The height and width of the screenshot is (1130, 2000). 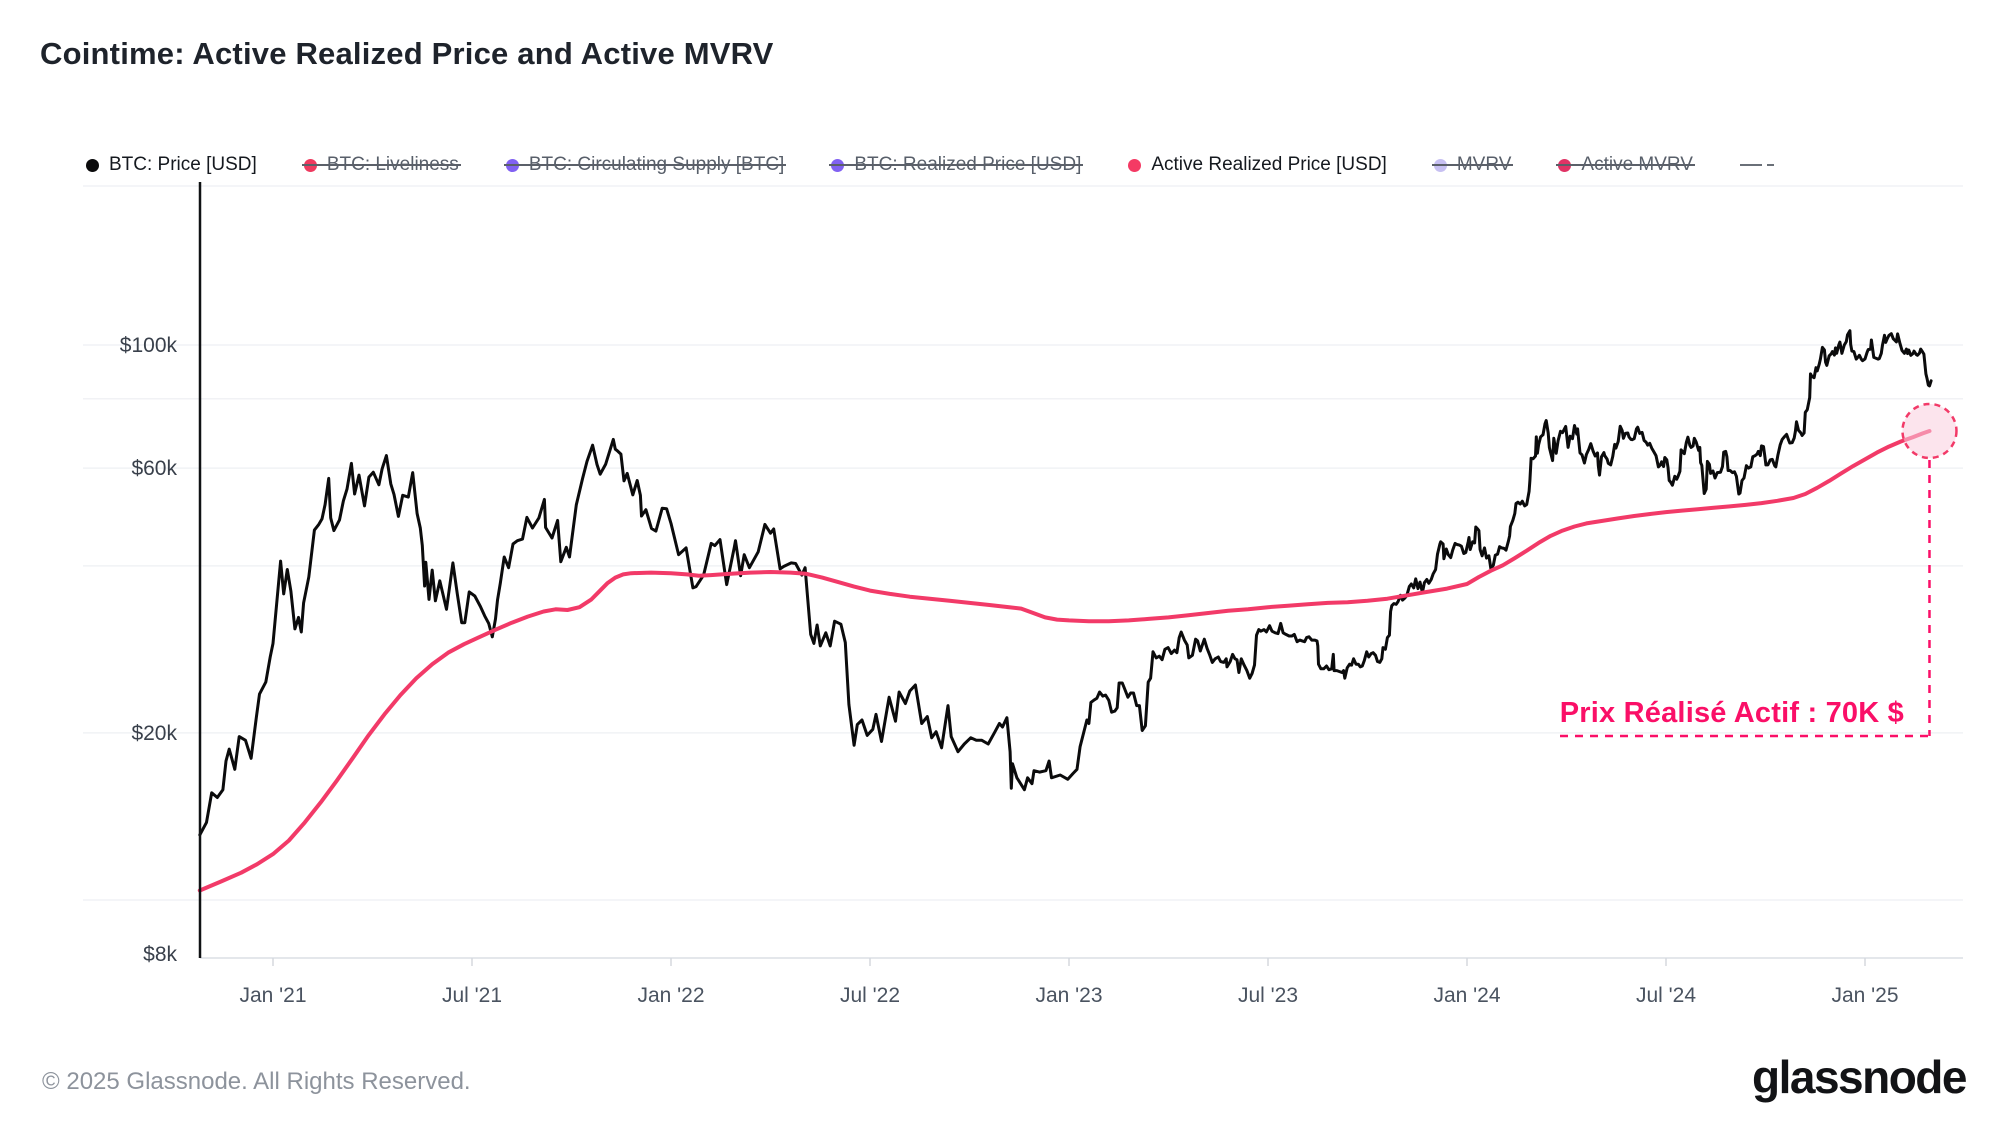 I want to click on legend-item-btc-price-usd: BTC: Price [USD], so click(x=171, y=165).